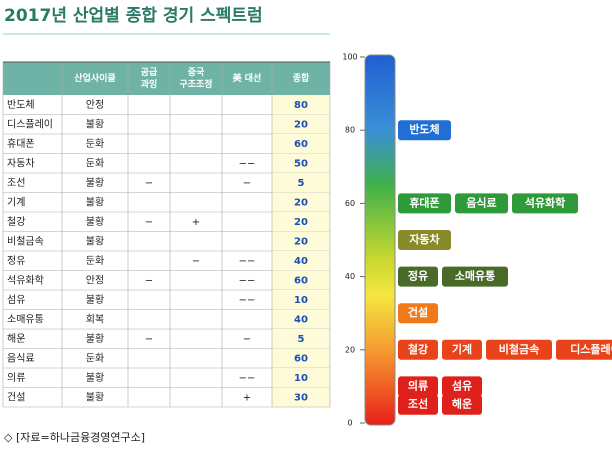  I want to click on tick-label: 0, so click(349, 423).